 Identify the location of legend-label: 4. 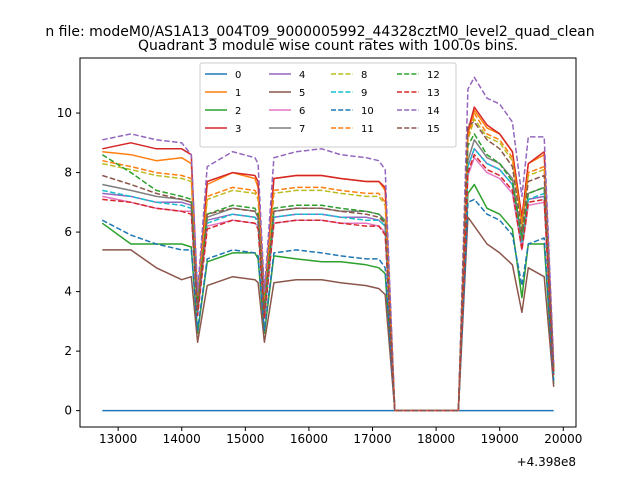
(302, 75).